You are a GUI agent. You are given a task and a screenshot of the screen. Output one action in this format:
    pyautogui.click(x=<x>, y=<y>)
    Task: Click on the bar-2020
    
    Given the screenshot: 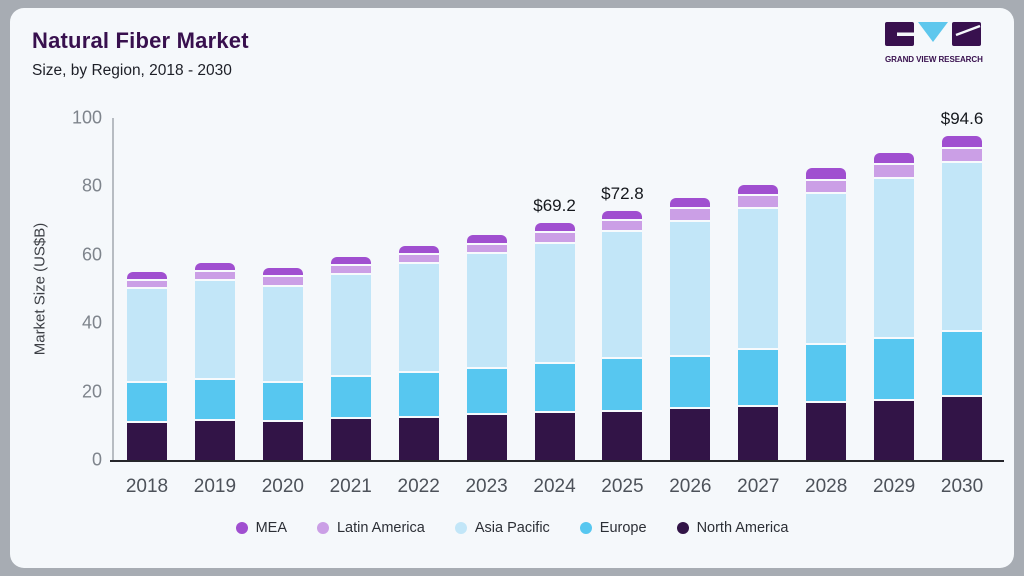 What is the action you would take?
    pyautogui.click(x=282, y=364)
    